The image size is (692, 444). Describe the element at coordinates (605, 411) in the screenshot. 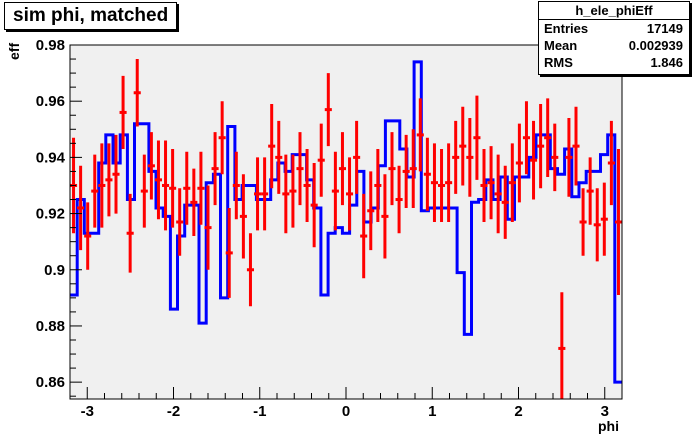

I see `x-tick-label: 3` at that location.